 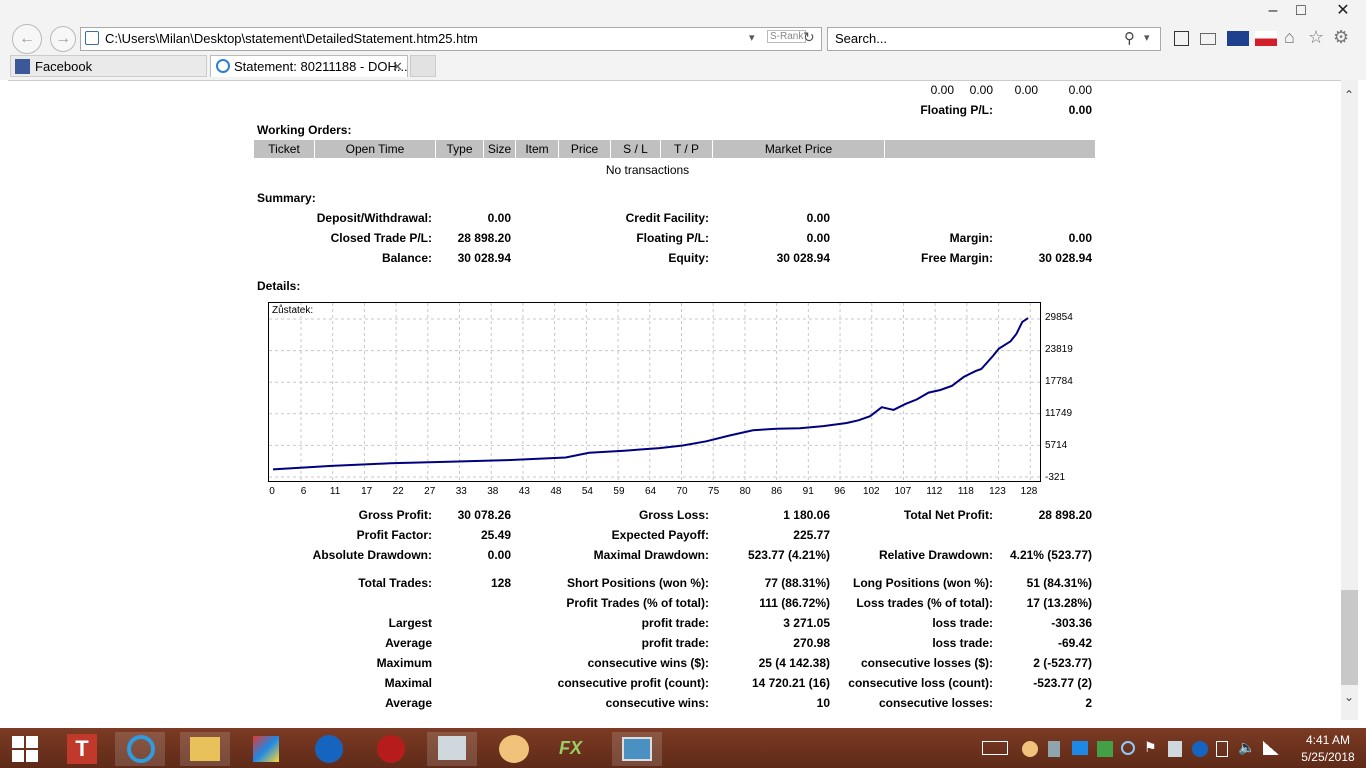 What do you see at coordinates (823, 703) in the screenshot?
I see `stat-cell-r9-c3: 10` at bounding box center [823, 703].